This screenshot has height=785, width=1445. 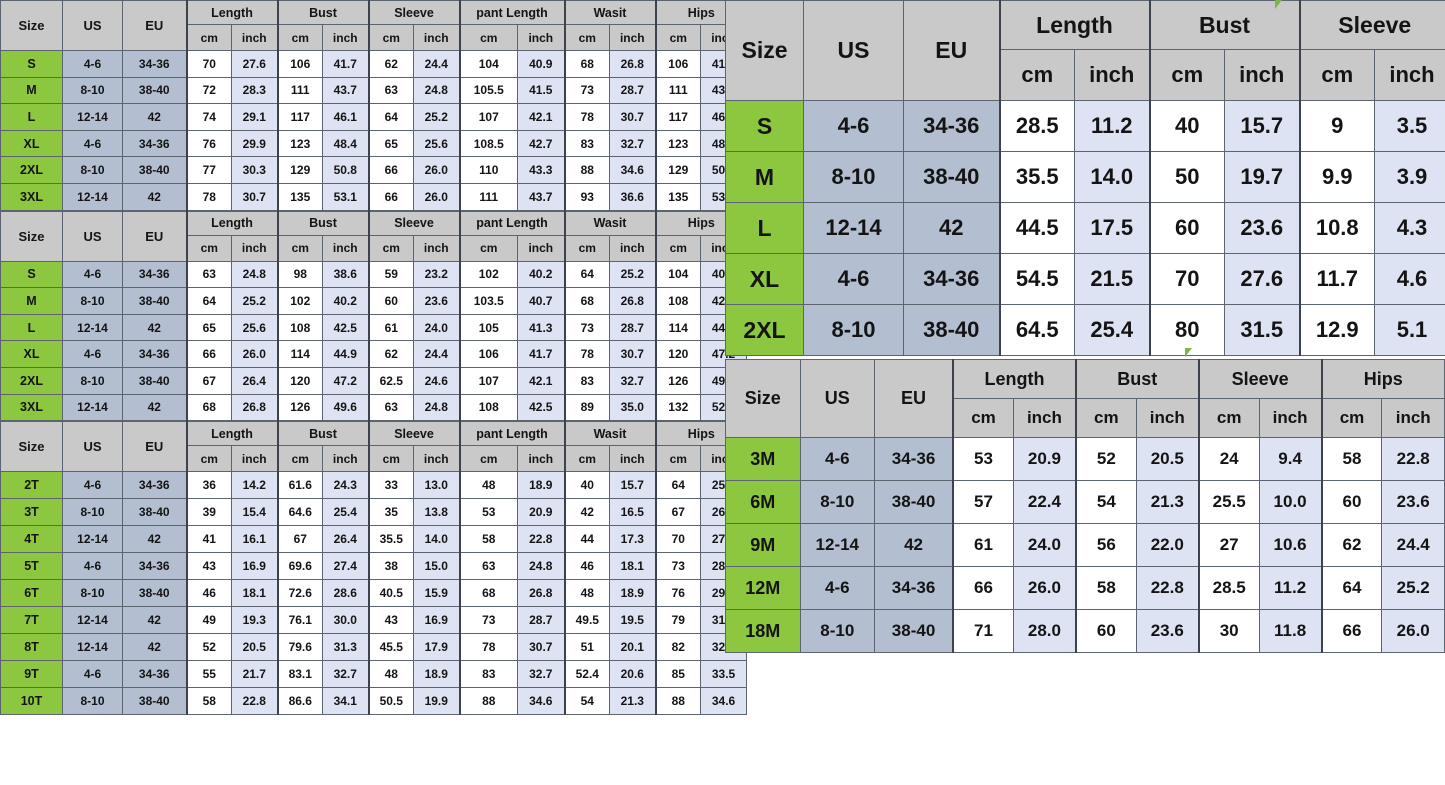 I want to click on cell-inch: 14.0, so click(x=437, y=539).